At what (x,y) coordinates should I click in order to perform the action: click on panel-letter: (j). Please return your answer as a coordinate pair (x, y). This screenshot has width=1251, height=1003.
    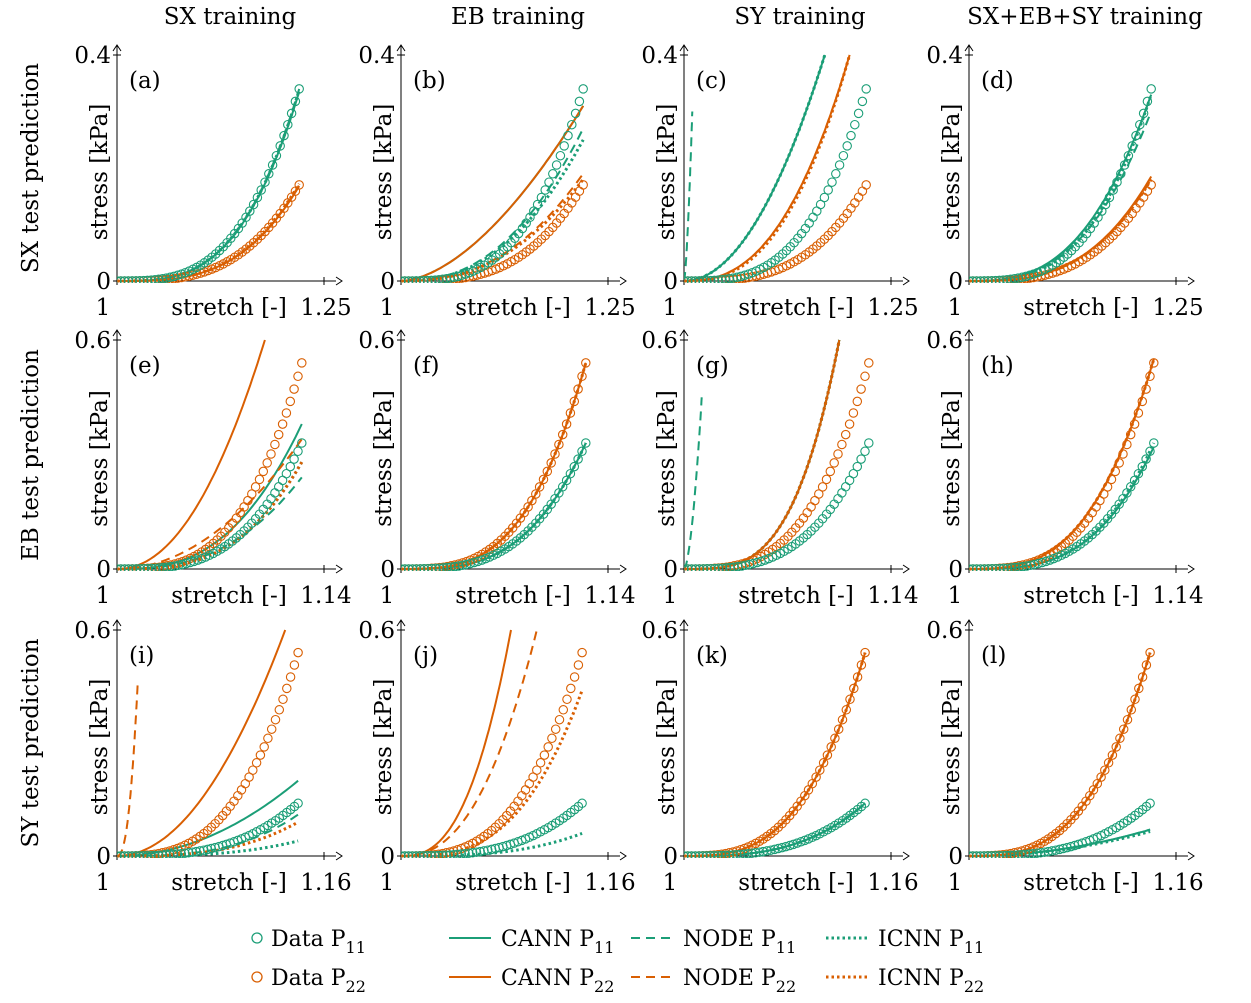
    Looking at the image, I should click on (425, 656).